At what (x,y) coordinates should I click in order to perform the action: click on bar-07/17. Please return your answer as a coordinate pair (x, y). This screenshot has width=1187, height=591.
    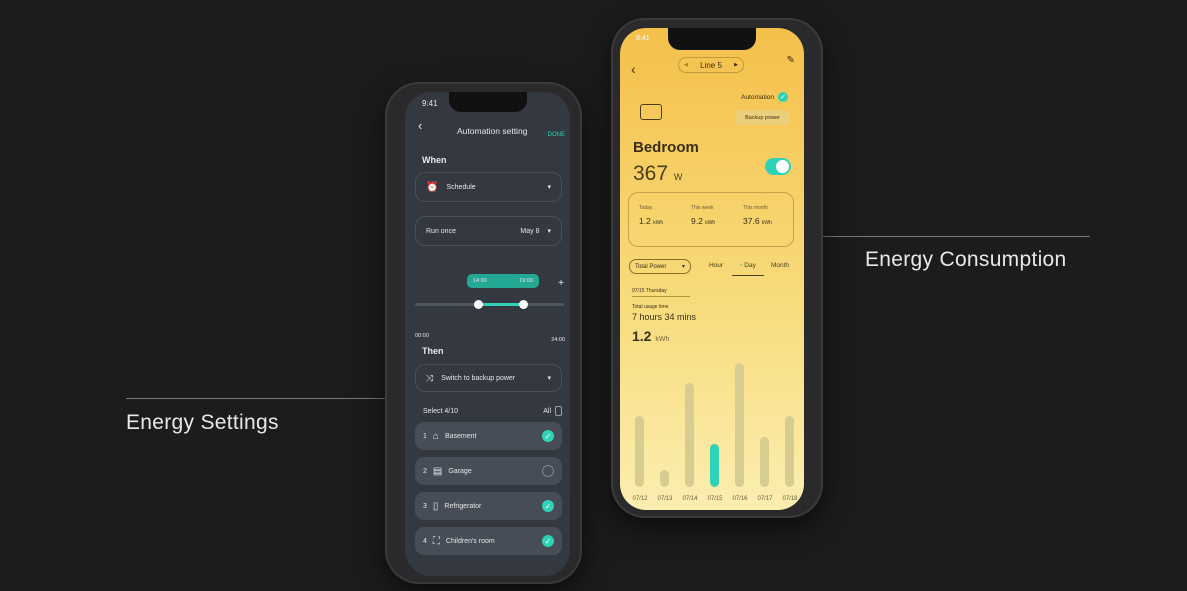
    Looking at the image, I should click on (764, 462).